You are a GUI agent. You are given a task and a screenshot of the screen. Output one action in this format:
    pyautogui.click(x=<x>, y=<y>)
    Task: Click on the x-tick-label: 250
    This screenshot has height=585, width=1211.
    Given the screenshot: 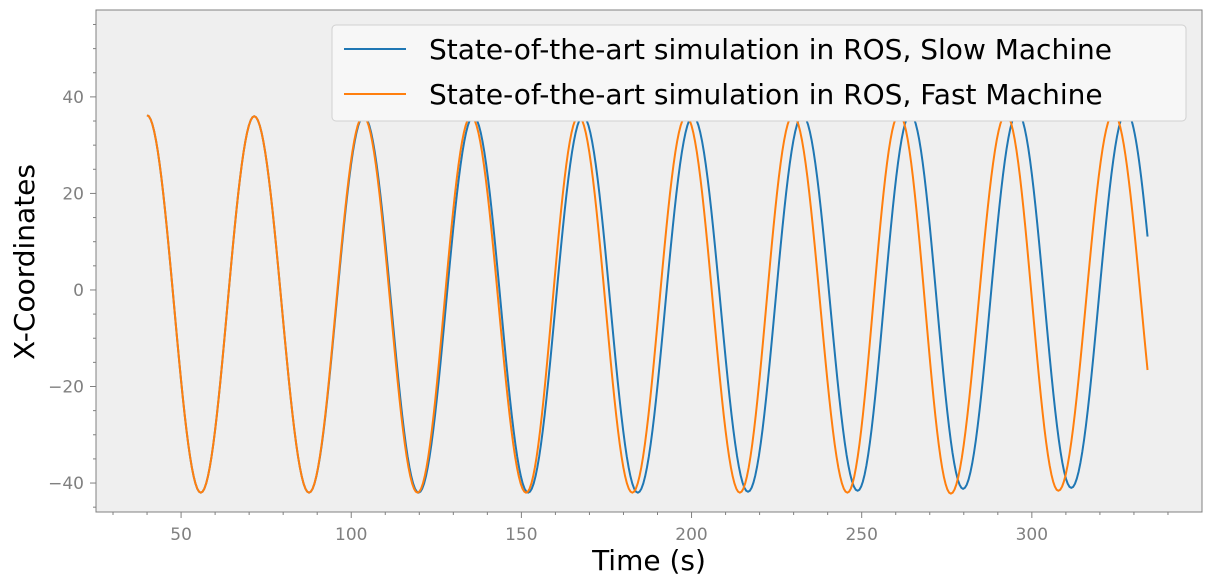 What is the action you would take?
    pyautogui.click(x=861, y=535)
    